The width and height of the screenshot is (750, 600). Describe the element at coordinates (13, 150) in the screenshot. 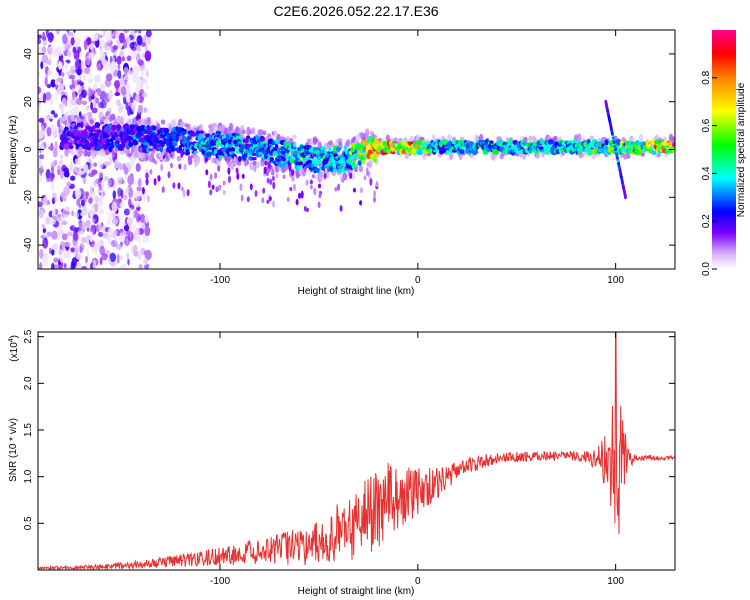

I see `spectrogram-y-label: Frequency (Hz)` at that location.